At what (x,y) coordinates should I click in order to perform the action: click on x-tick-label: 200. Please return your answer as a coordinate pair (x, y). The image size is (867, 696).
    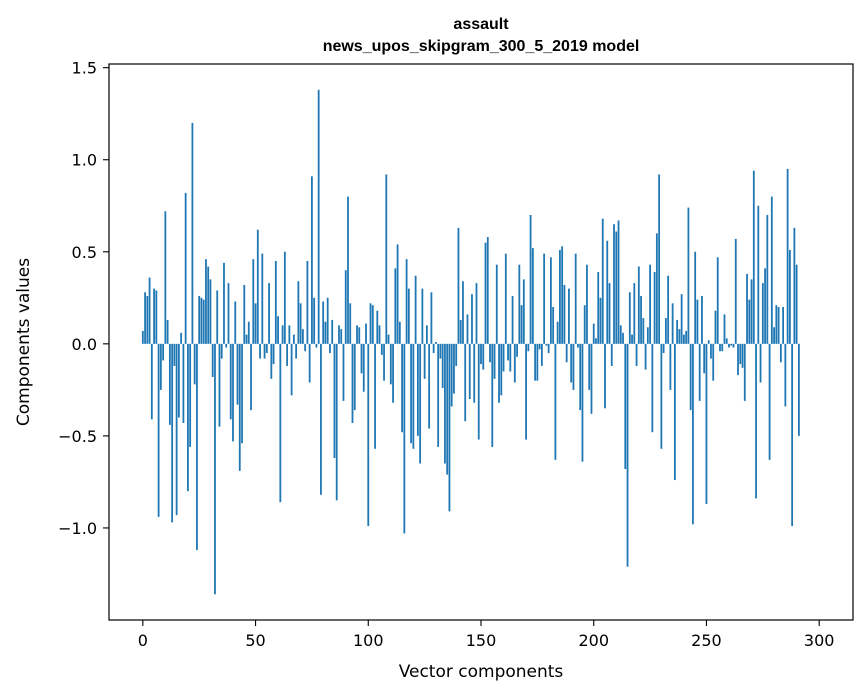
    Looking at the image, I should click on (593, 640).